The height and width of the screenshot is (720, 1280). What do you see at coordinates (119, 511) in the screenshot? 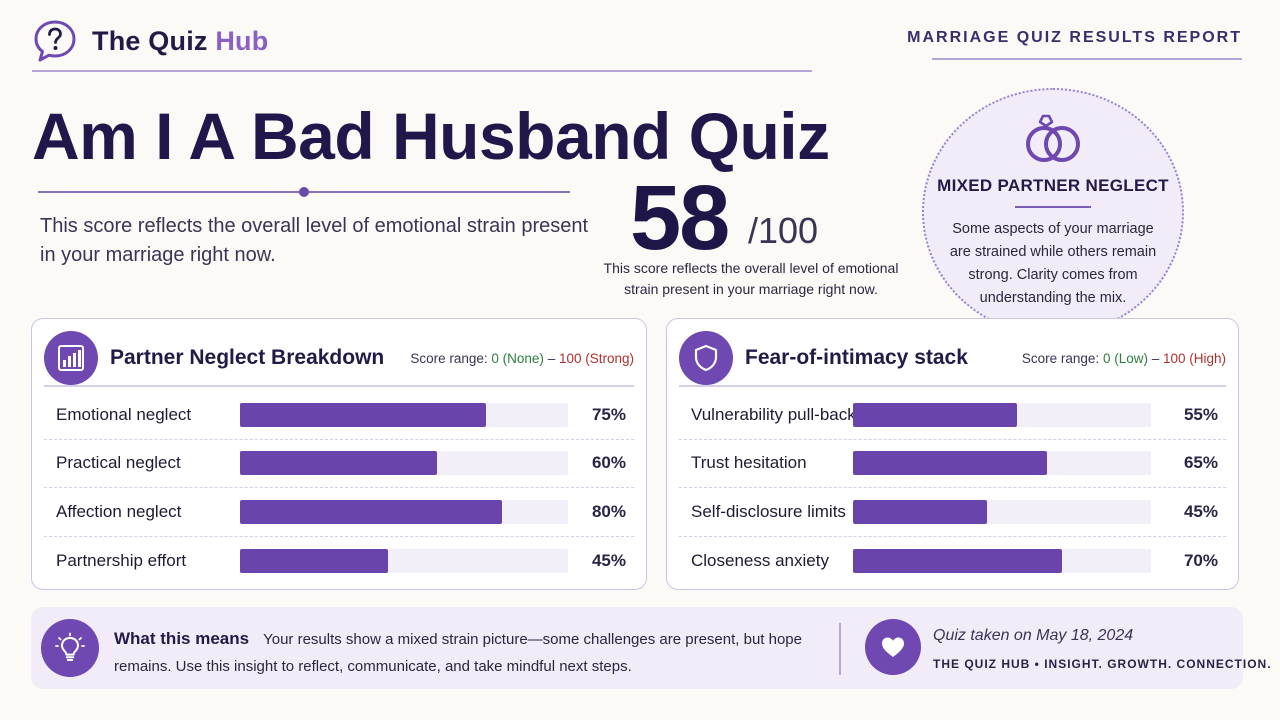
I see `row-label: Affection neglect` at bounding box center [119, 511].